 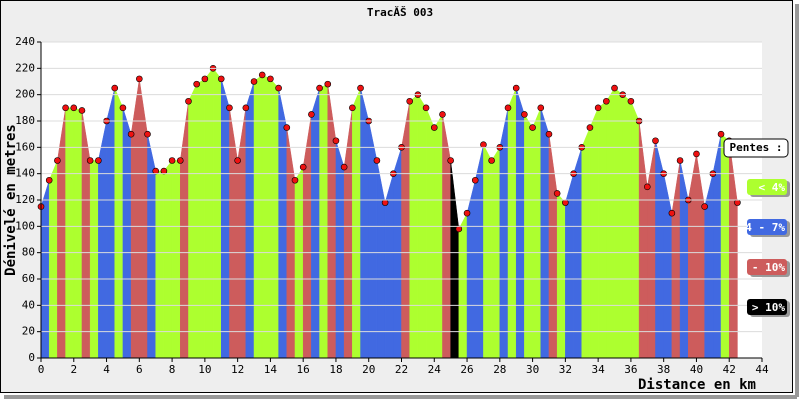 I want to click on x-tick-label: 20, so click(x=368, y=369).